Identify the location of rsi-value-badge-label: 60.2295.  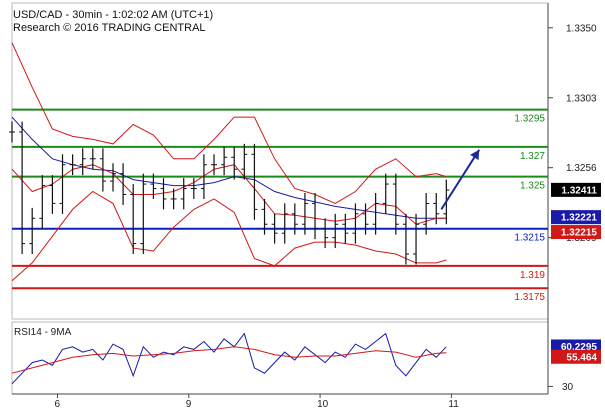
(579, 347).